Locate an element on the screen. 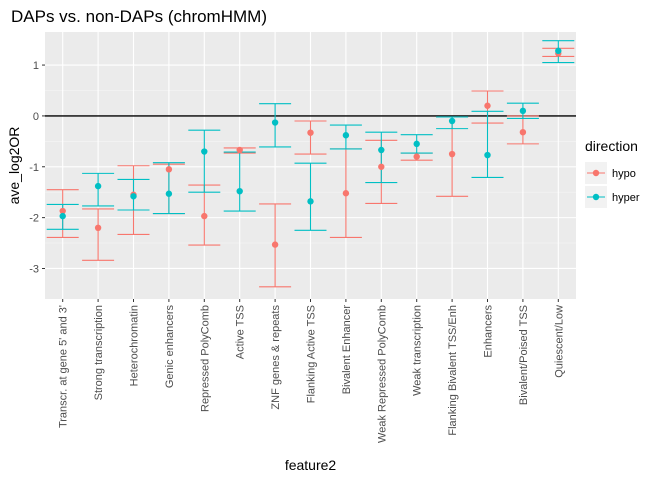 The width and height of the screenshot is (672, 480). x-tick-label: Bivalent/Poised TSS is located at coordinates (524, 355).